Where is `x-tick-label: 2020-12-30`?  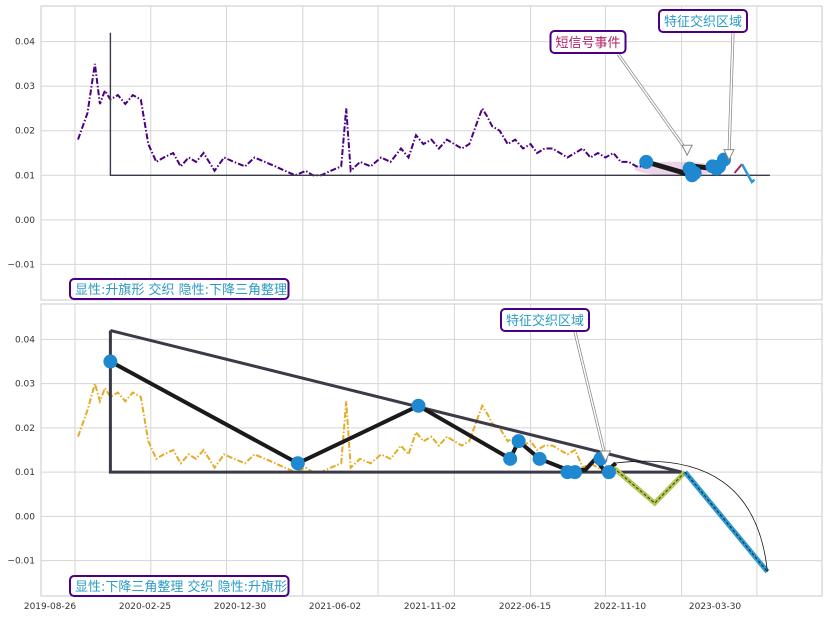
x-tick-label: 2020-12-30 is located at coordinates (240, 607).